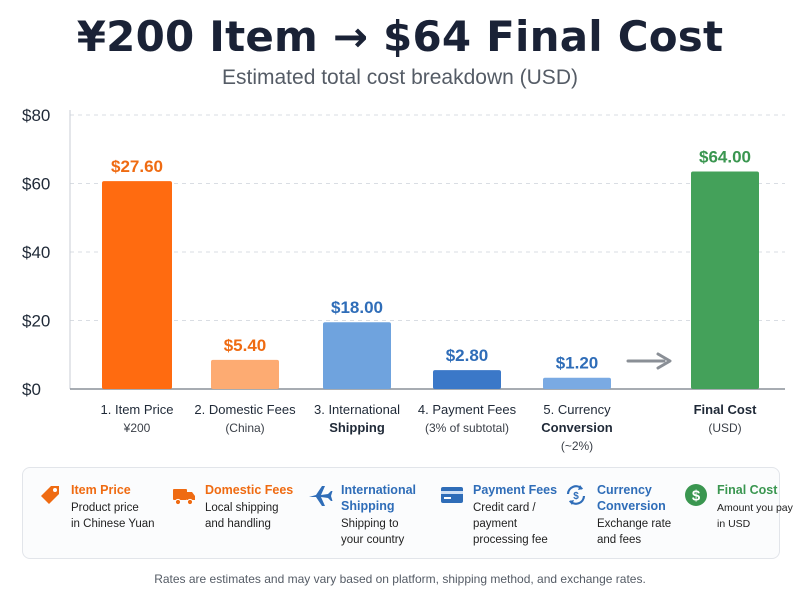 The height and width of the screenshot is (600, 800). I want to click on y-tick-label: $0, so click(31, 389).